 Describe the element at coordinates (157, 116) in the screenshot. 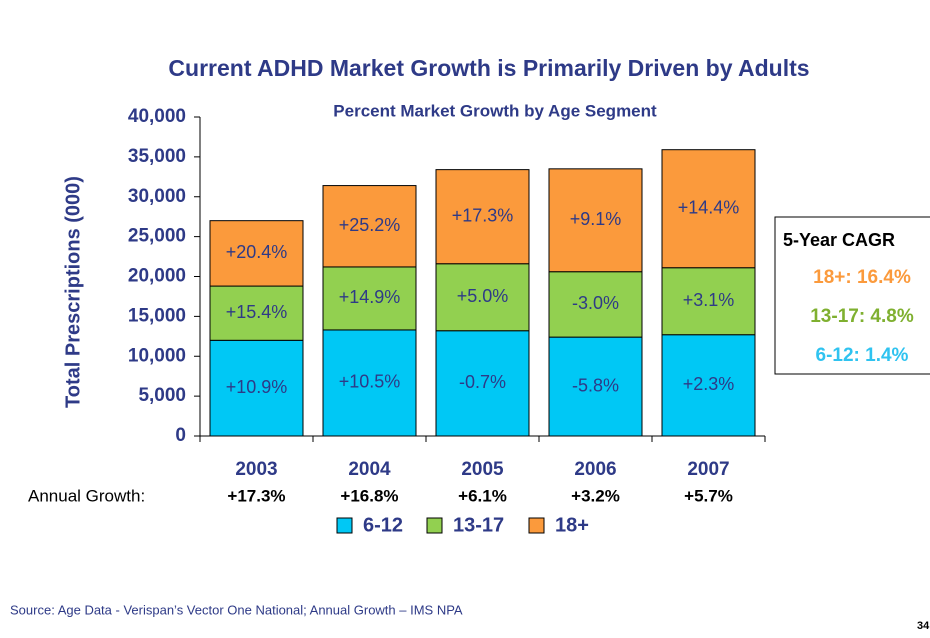

I see `y-tick-label: 40,000` at that location.